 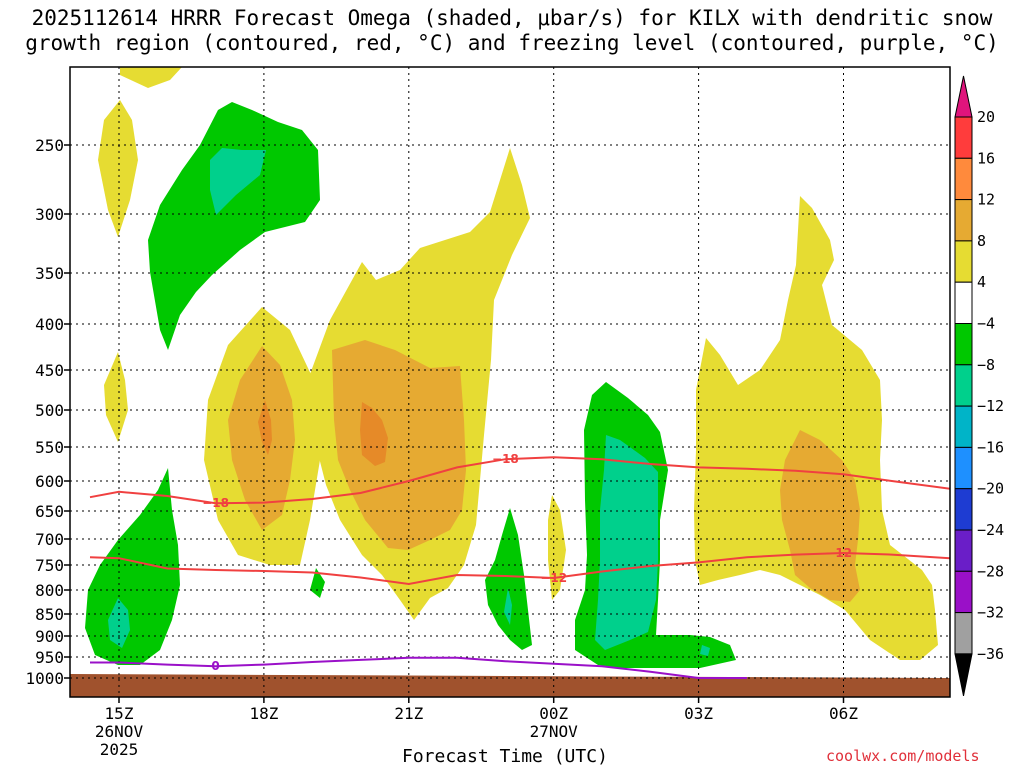 What do you see at coordinates (119, 713) in the screenshot?
I see `x-tick-label: 15Z` at bounding box center [119, 713].